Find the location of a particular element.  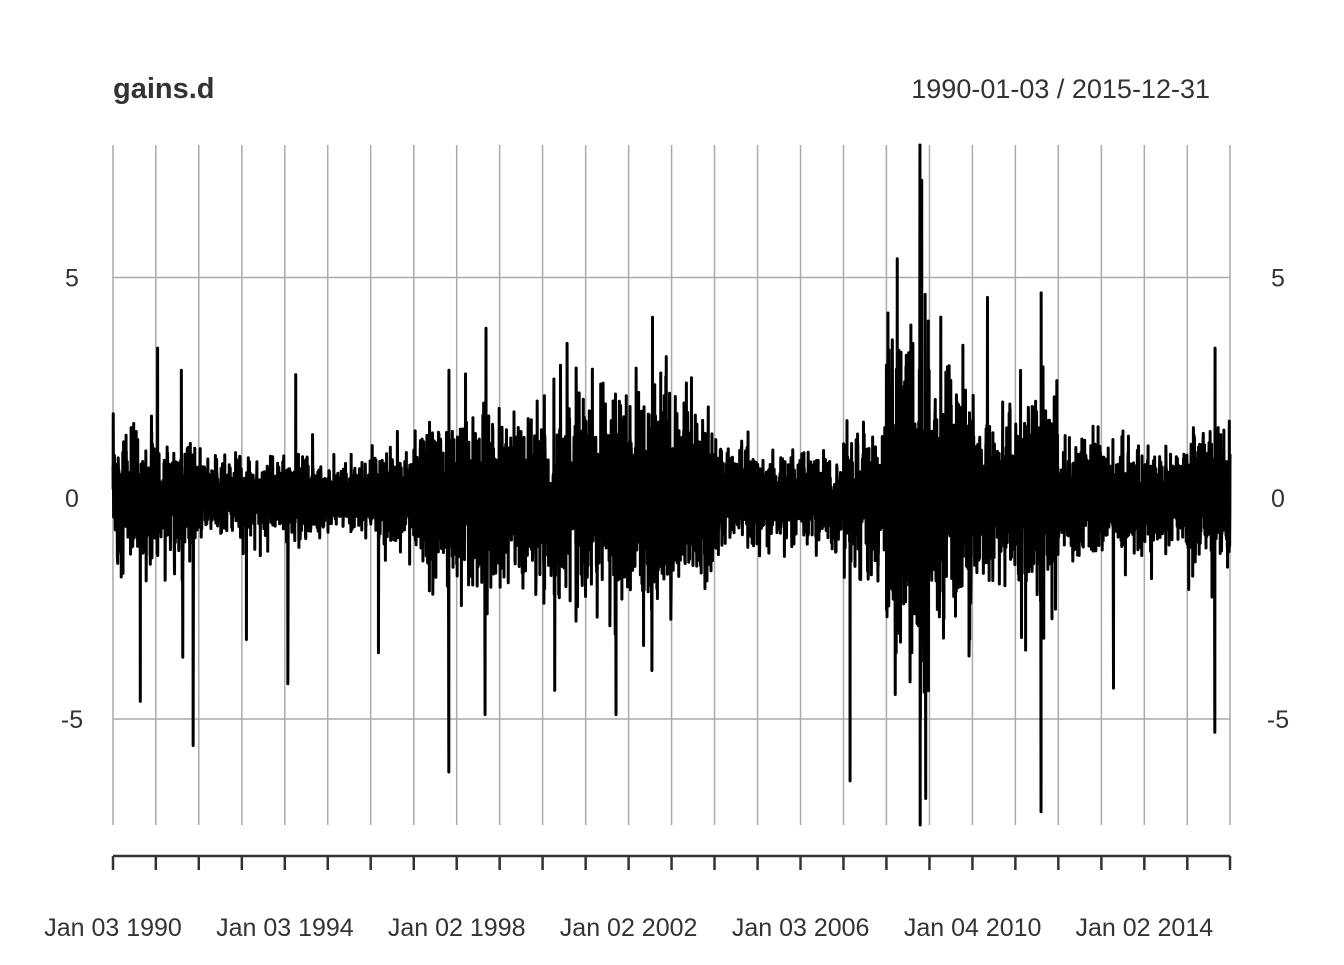

date-range-label: 1990-01-03 / 2015-12-31 is located at coordinates (1060, 89).